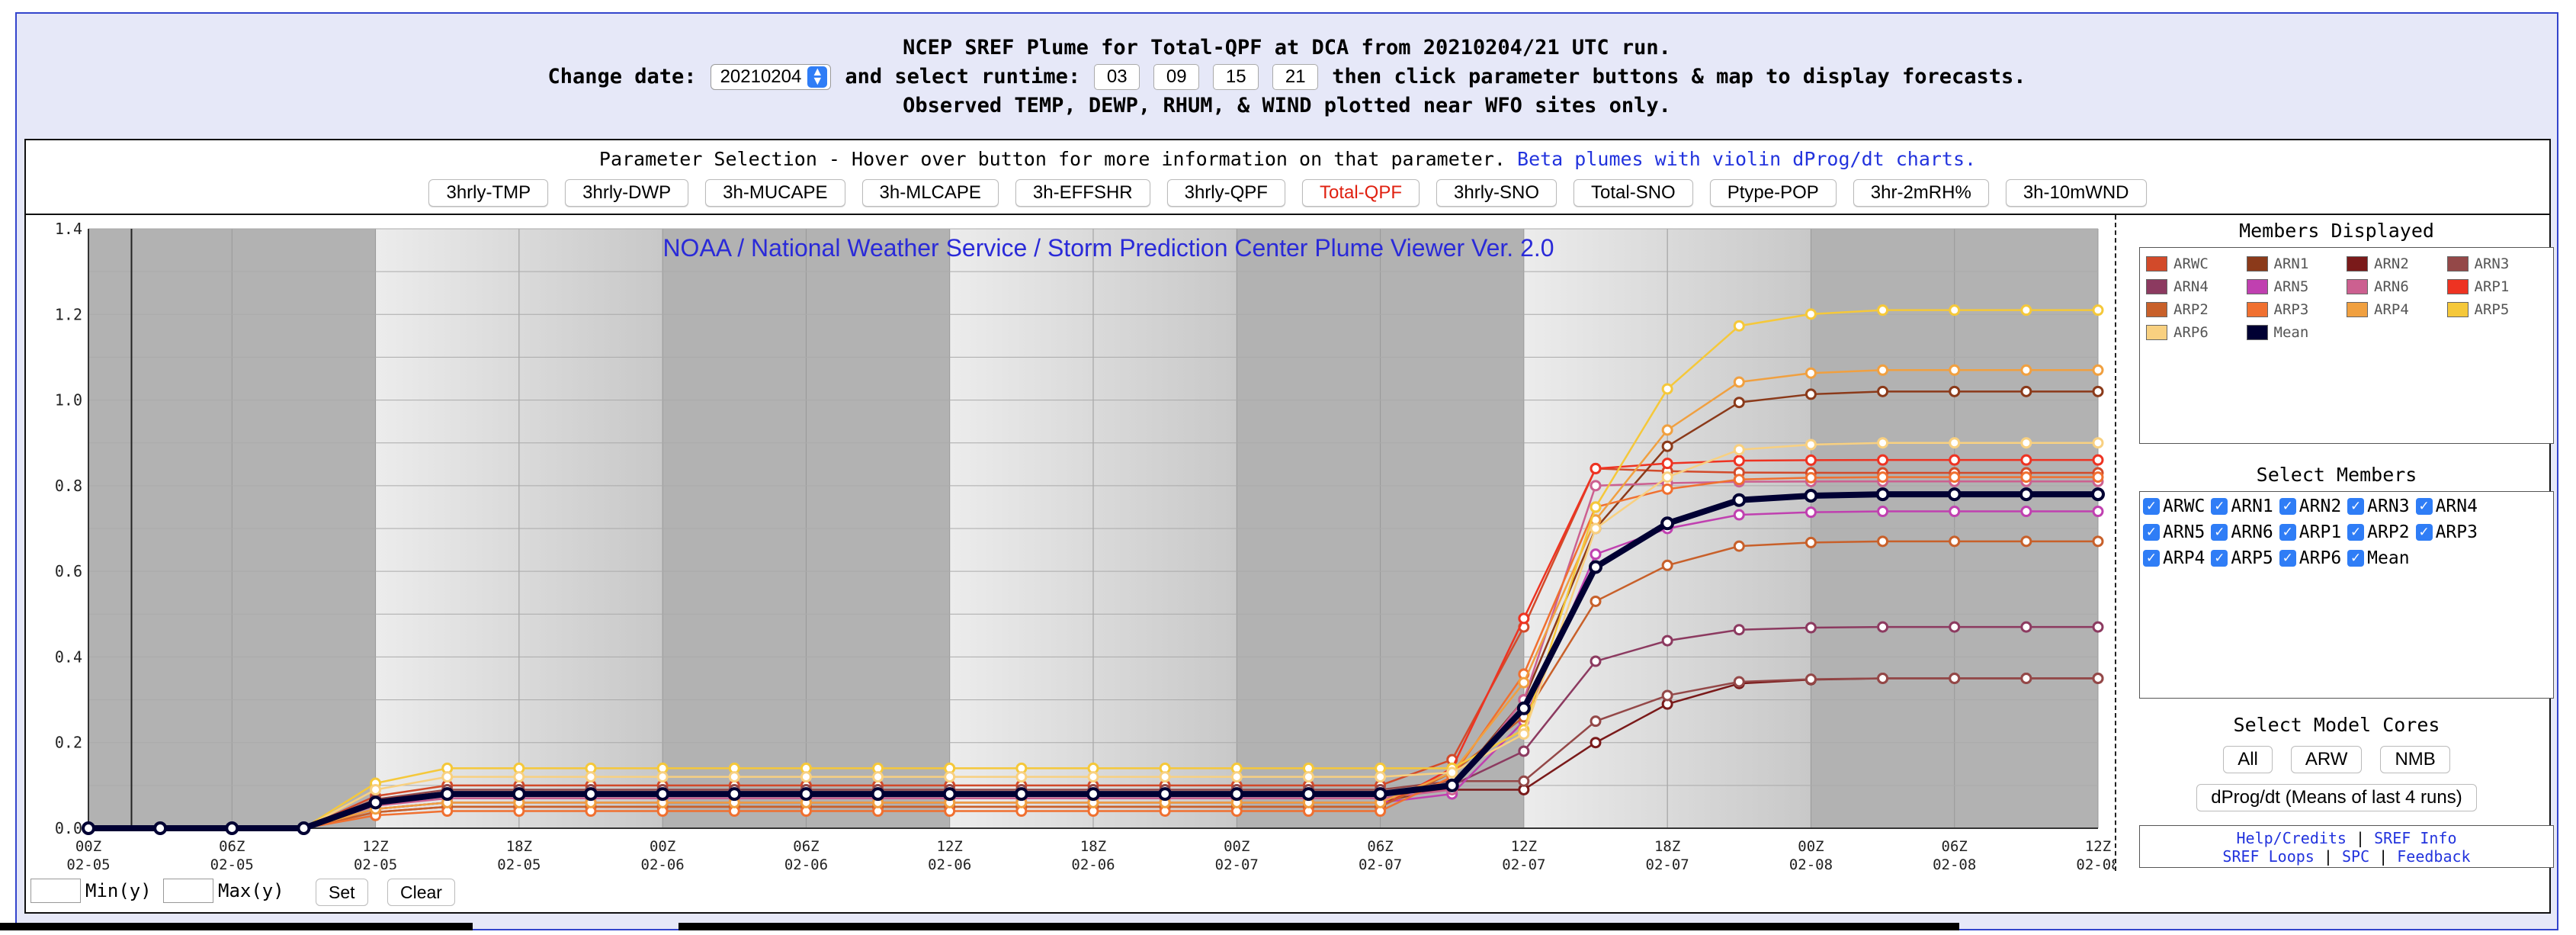 This screenshot has height=935, width=2576. What do you see at coordinates (2326, 759) in the screenshot?
I see `core-button-arw: ARW` at bounding box center [2326, 759].